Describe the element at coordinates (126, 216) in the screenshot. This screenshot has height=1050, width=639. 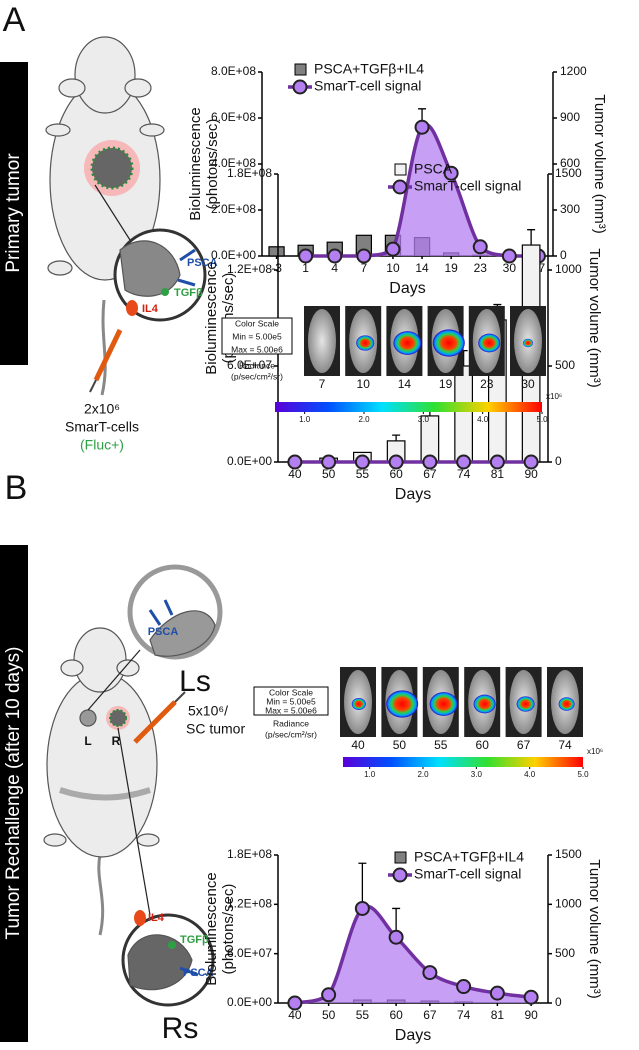
I see `mouse-illustration` at that location.